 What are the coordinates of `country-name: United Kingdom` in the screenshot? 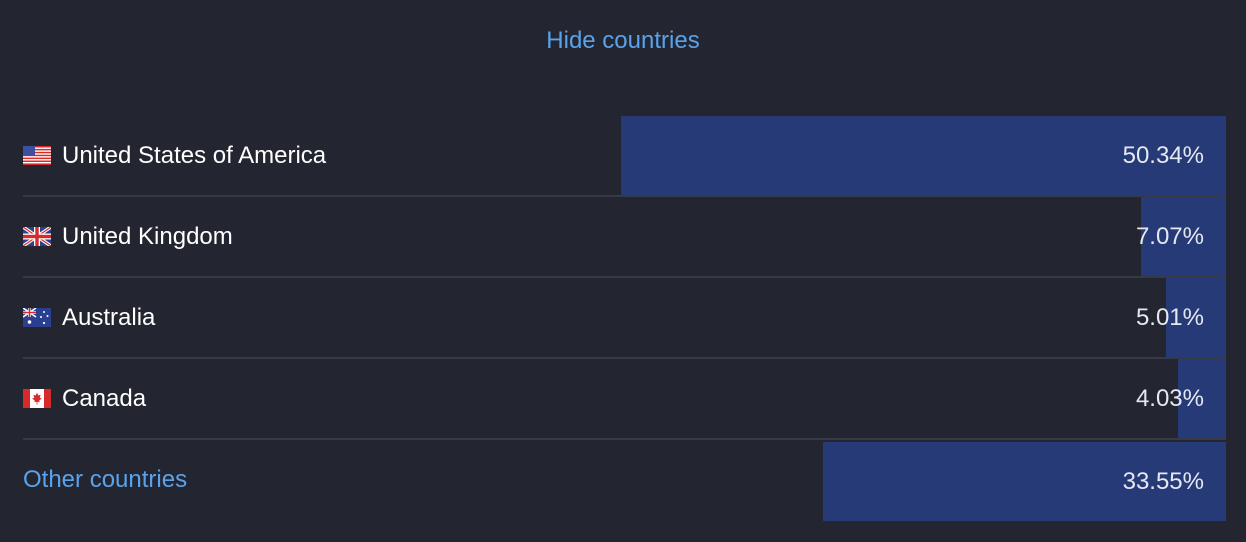 It's located at (147, 236).